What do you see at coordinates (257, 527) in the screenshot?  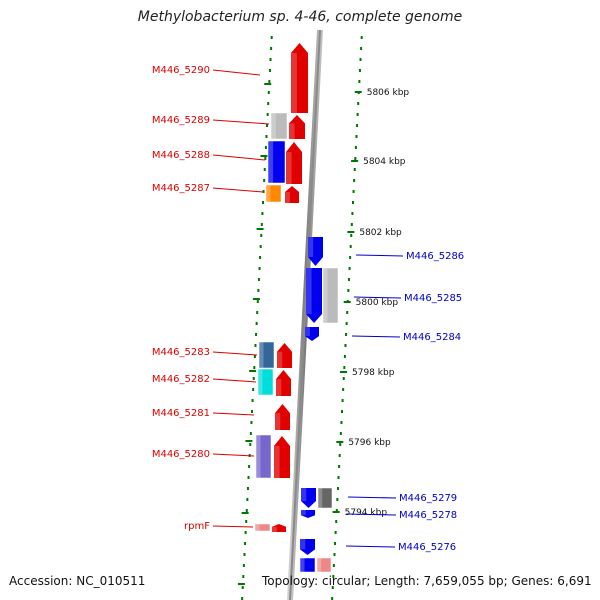 I see `gene-box-rpmf-shine` at bounding box center [257, 527].